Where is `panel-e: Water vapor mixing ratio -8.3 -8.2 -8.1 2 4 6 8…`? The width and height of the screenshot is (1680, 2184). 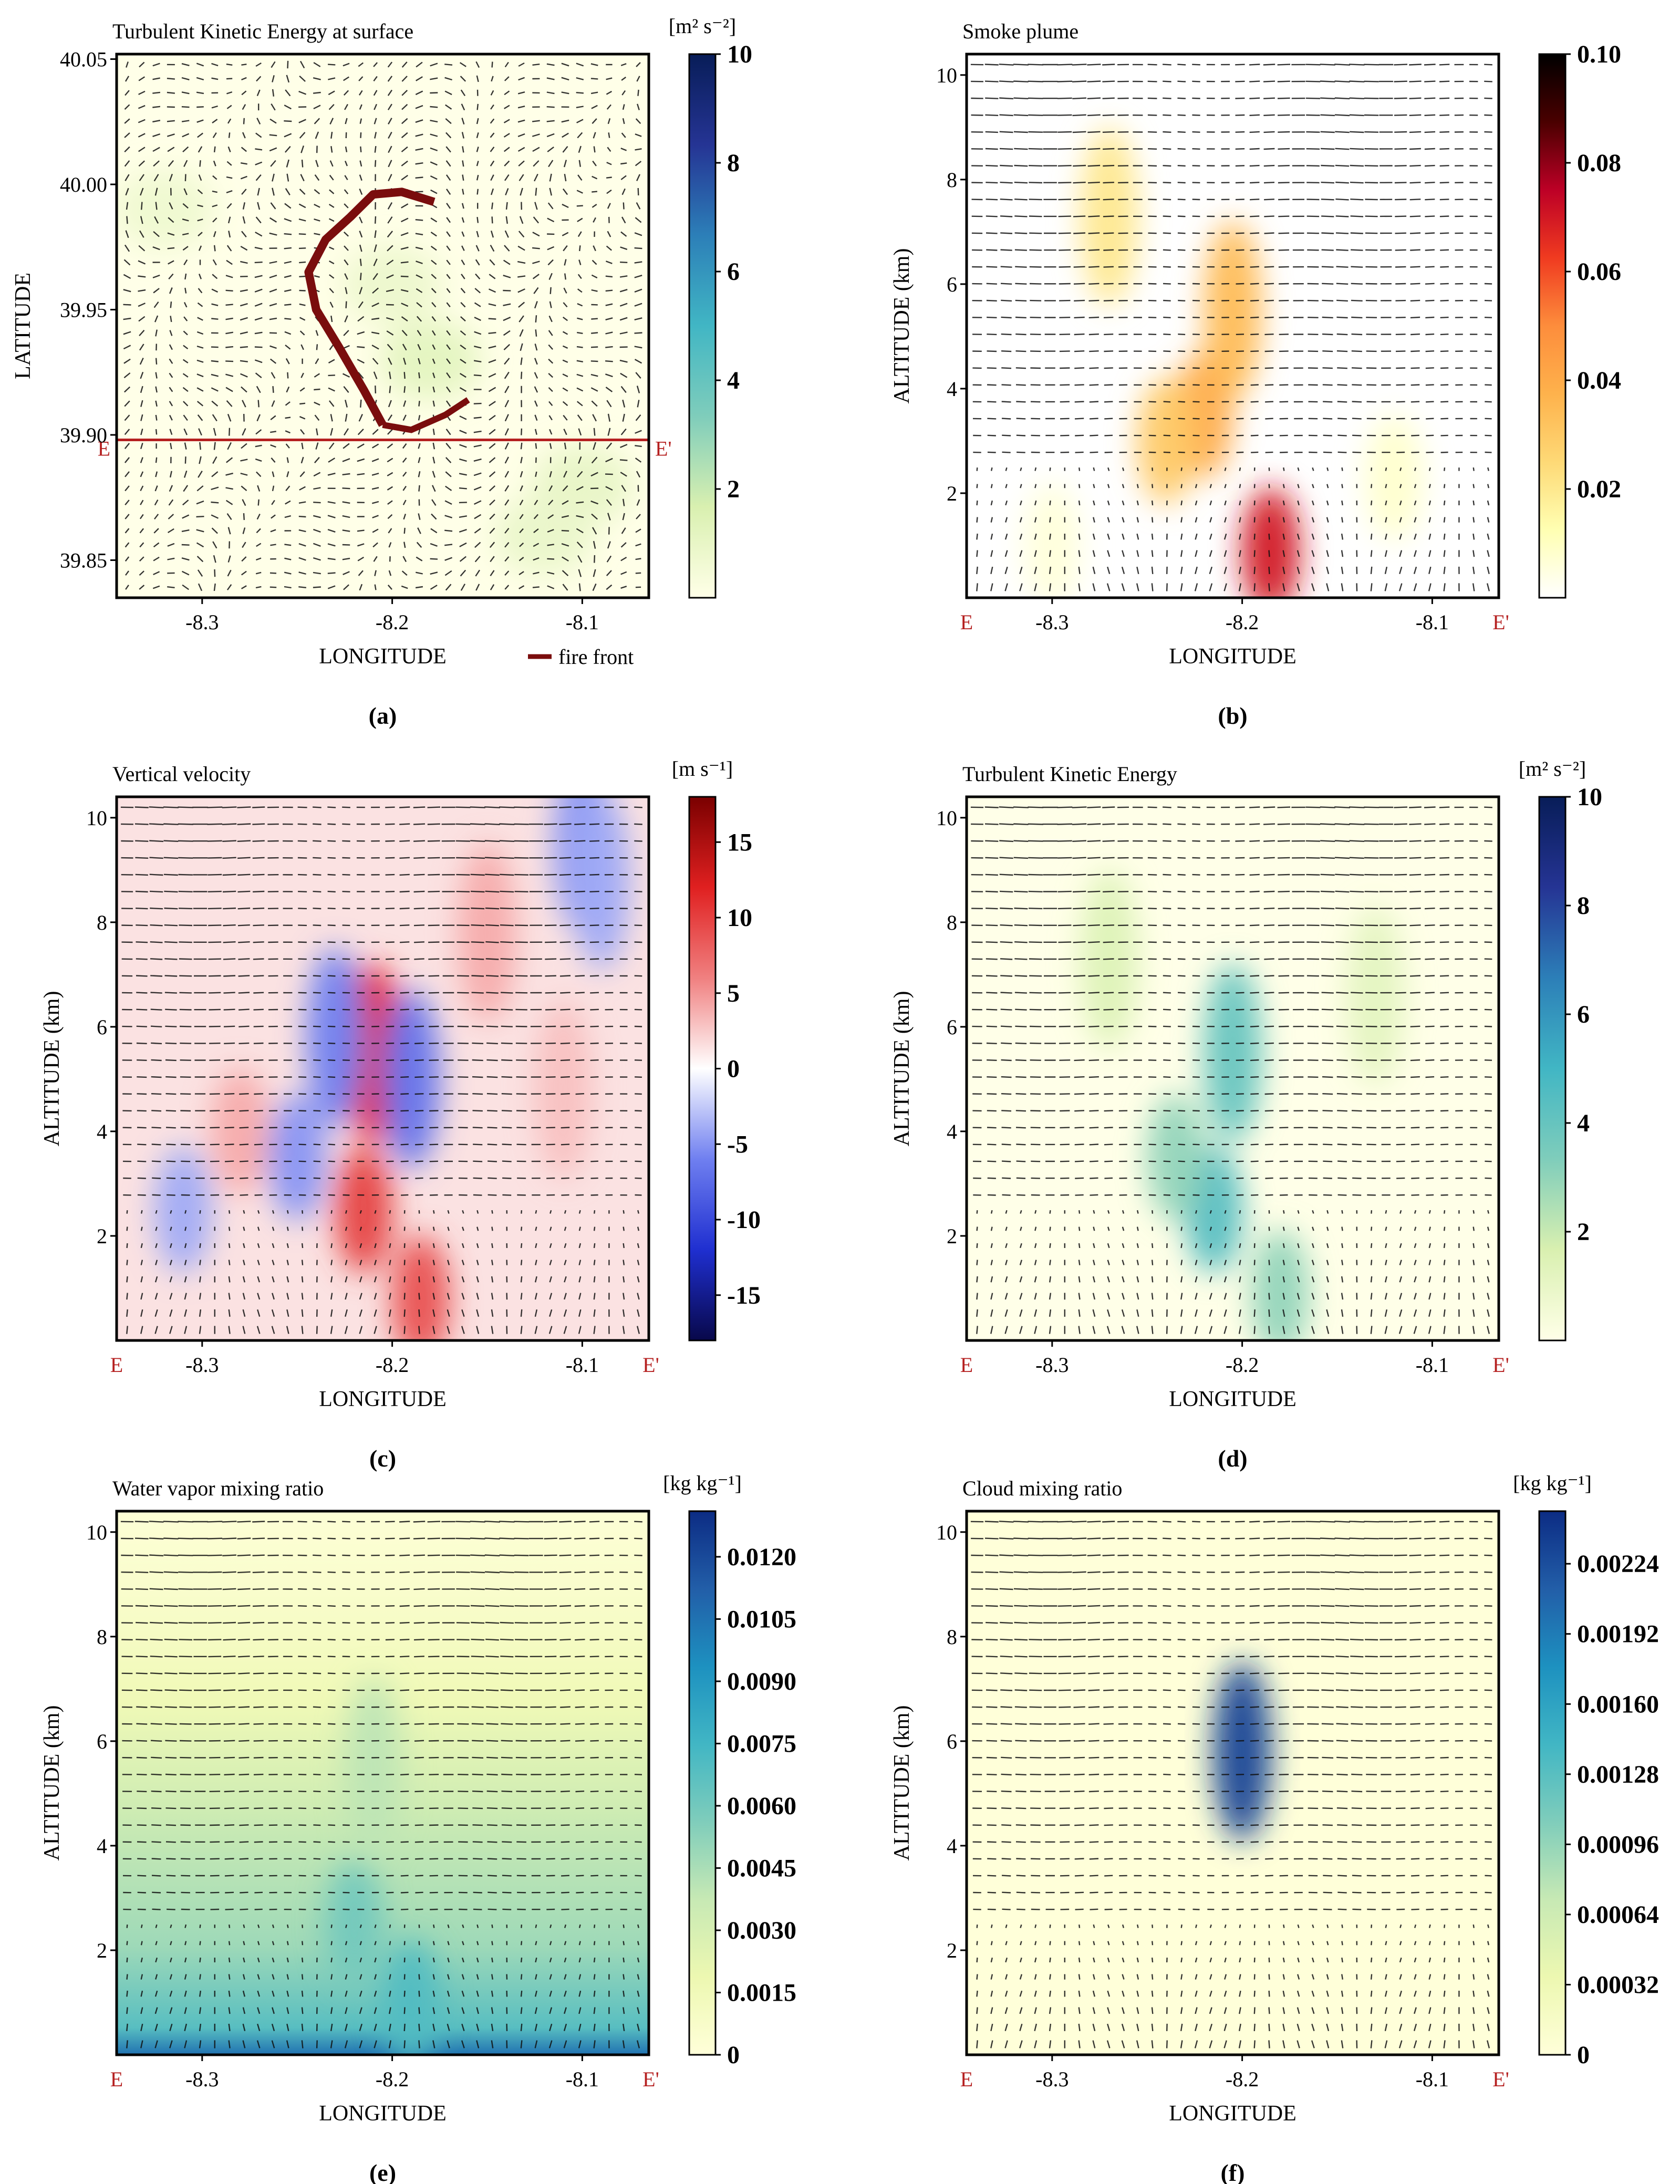
panel-e: Water vapor mixing ratio -8.3 -8.2 -8.1 2 4 6 8… is located at coordinates (418, 1828).